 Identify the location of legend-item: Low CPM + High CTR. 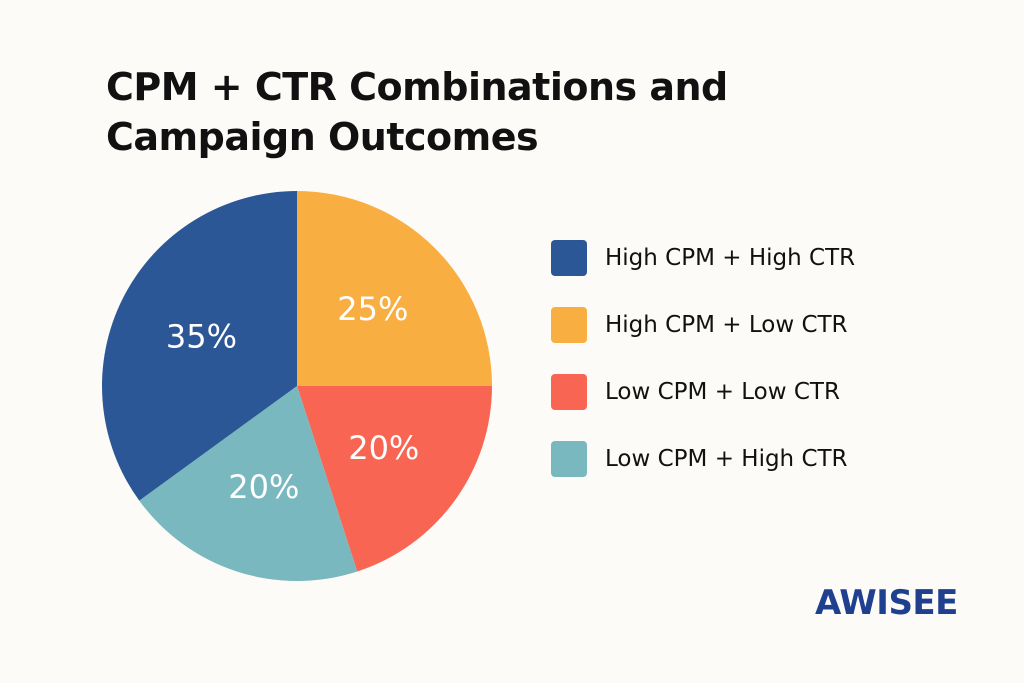
(703, 458).